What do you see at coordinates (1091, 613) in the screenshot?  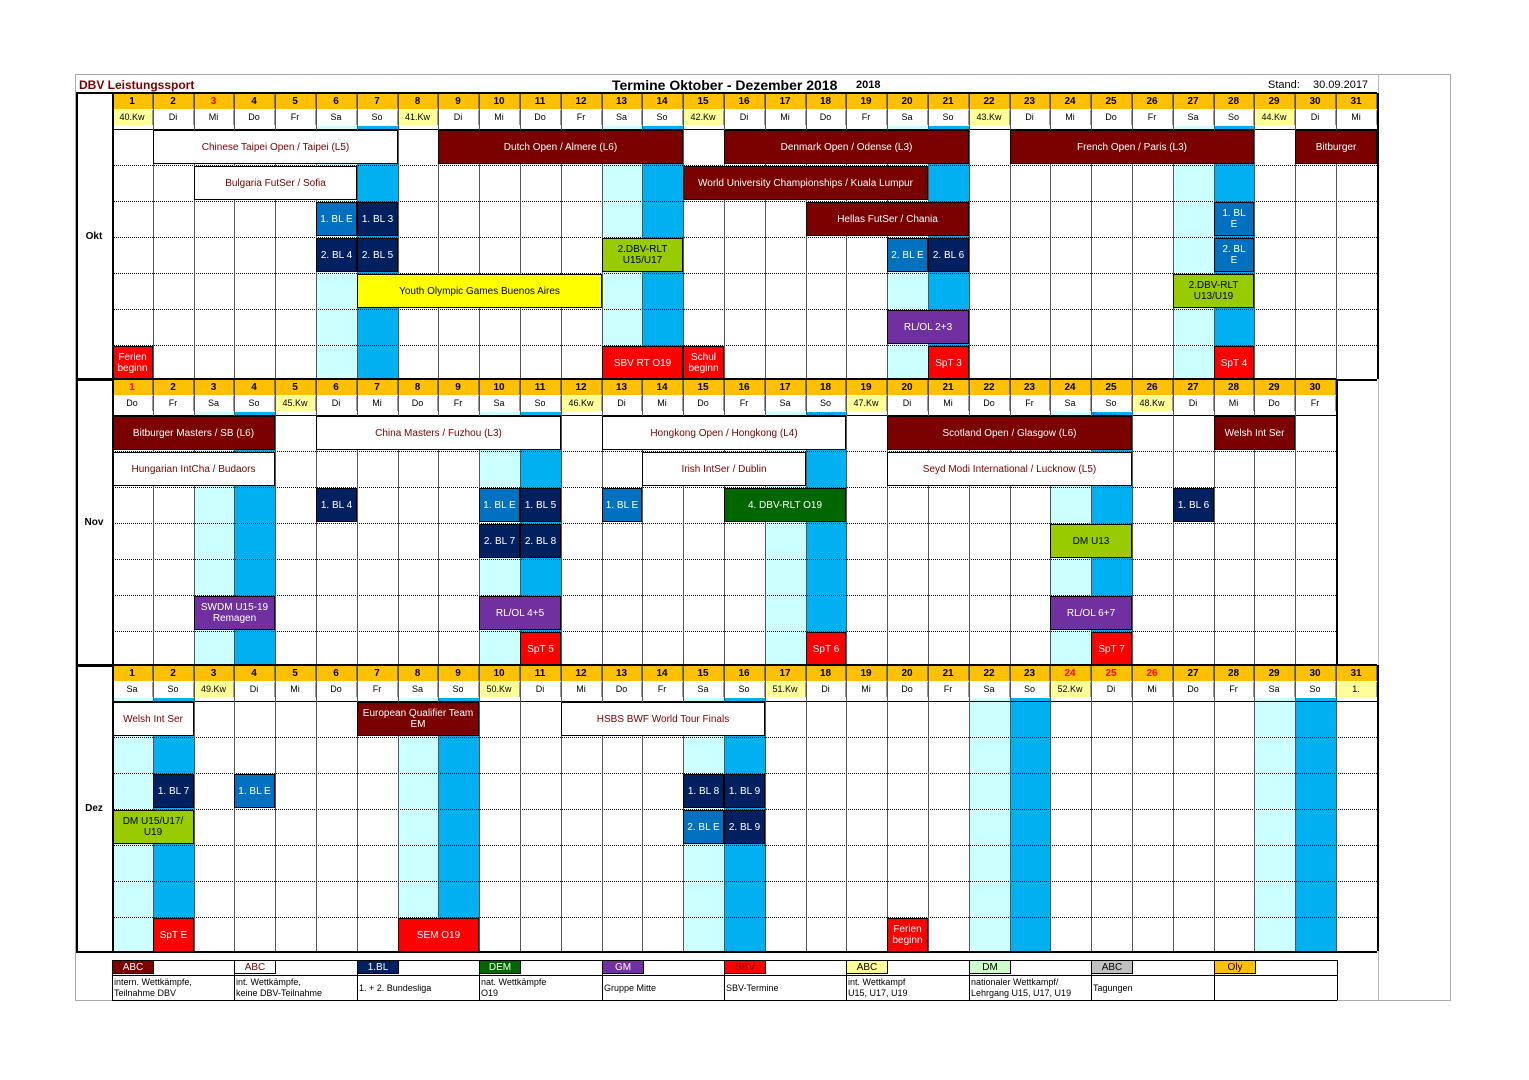 I see `calendar-event: RL/OL 6+7` at bounding box center [1091, 613].